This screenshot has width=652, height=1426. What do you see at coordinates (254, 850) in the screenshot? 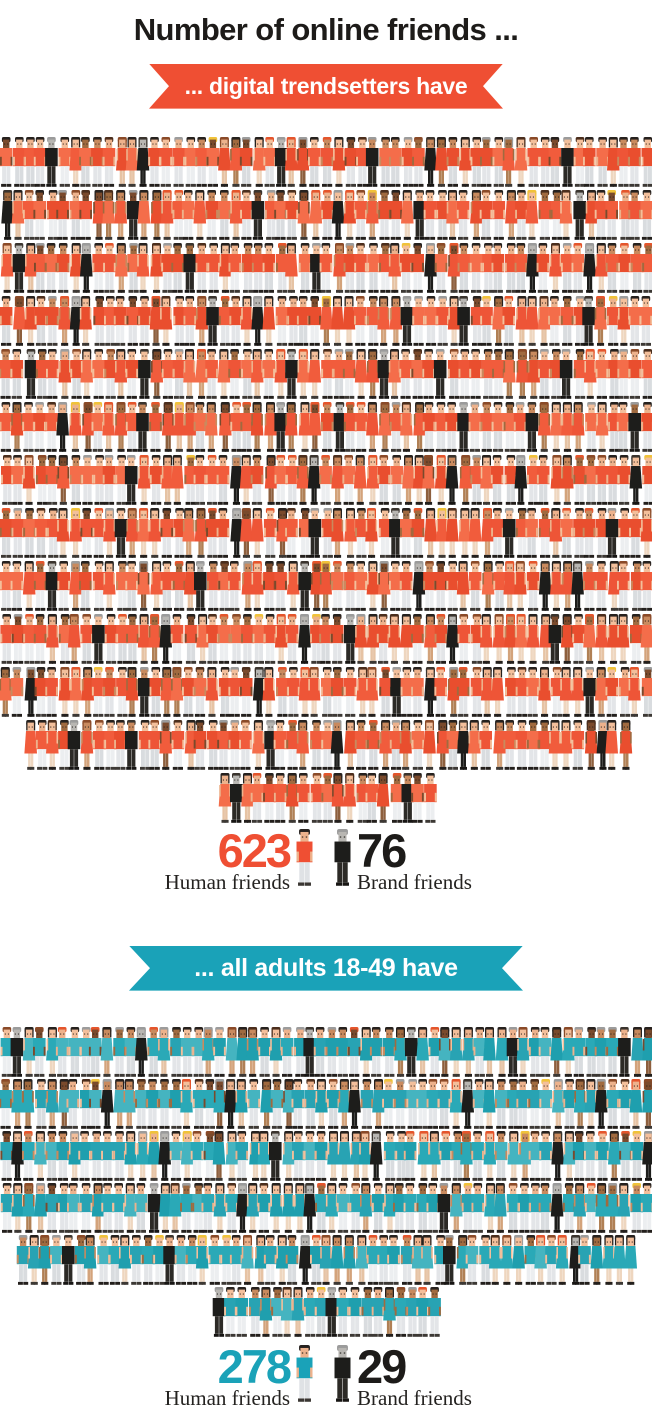
I see `human-friends-count: 623` at bounding box center [254, 850].